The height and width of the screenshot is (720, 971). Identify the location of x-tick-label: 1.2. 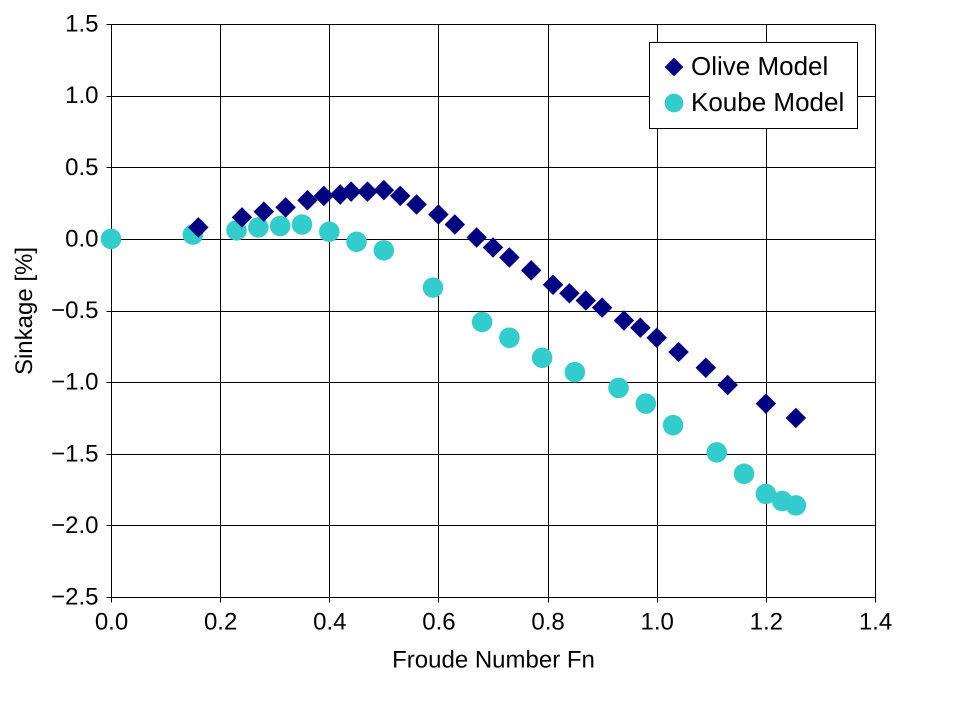
(767, 622).